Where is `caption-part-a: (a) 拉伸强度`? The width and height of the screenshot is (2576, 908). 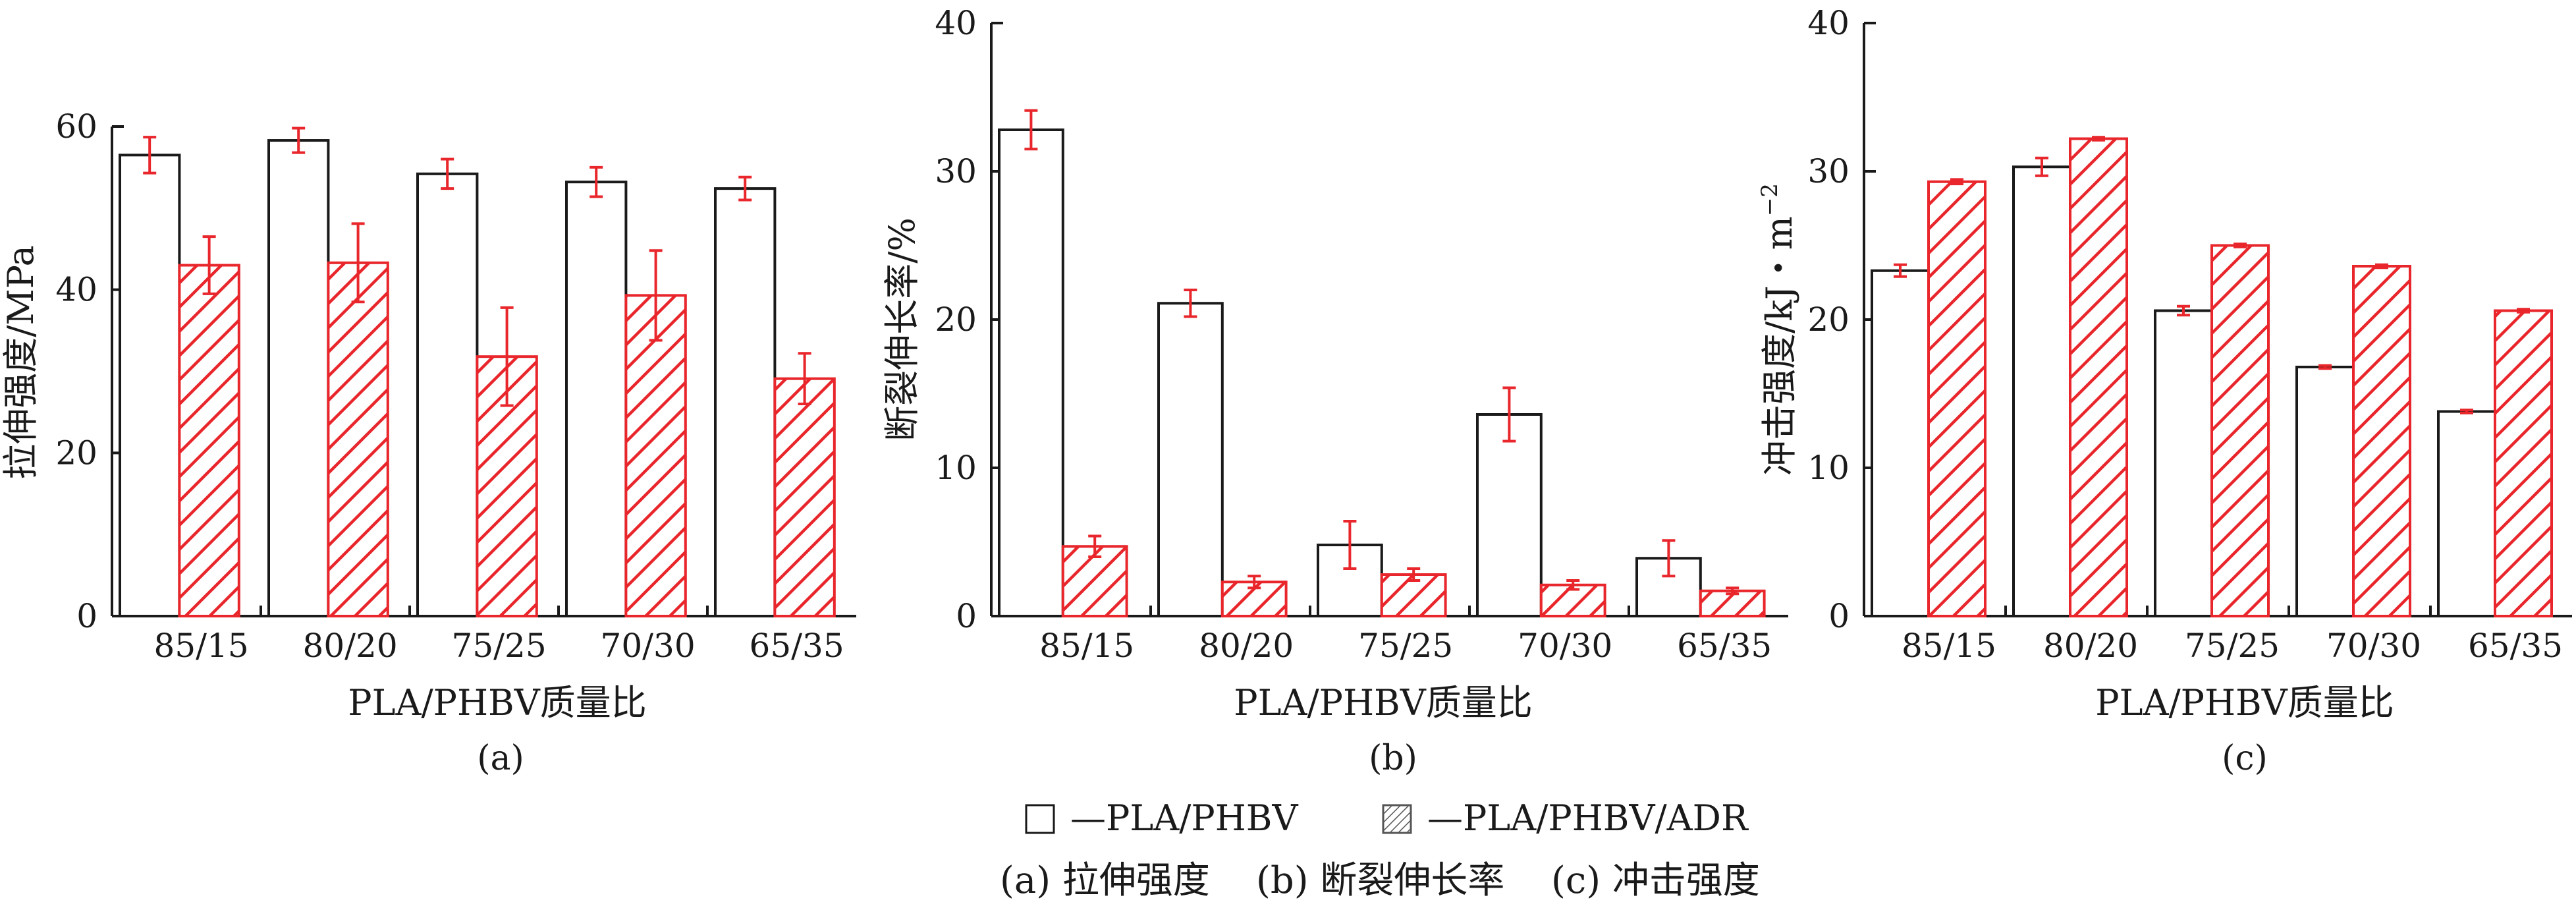
caption-part-a: (a) 拉伸强度 is located at coordinates (1105, 880).